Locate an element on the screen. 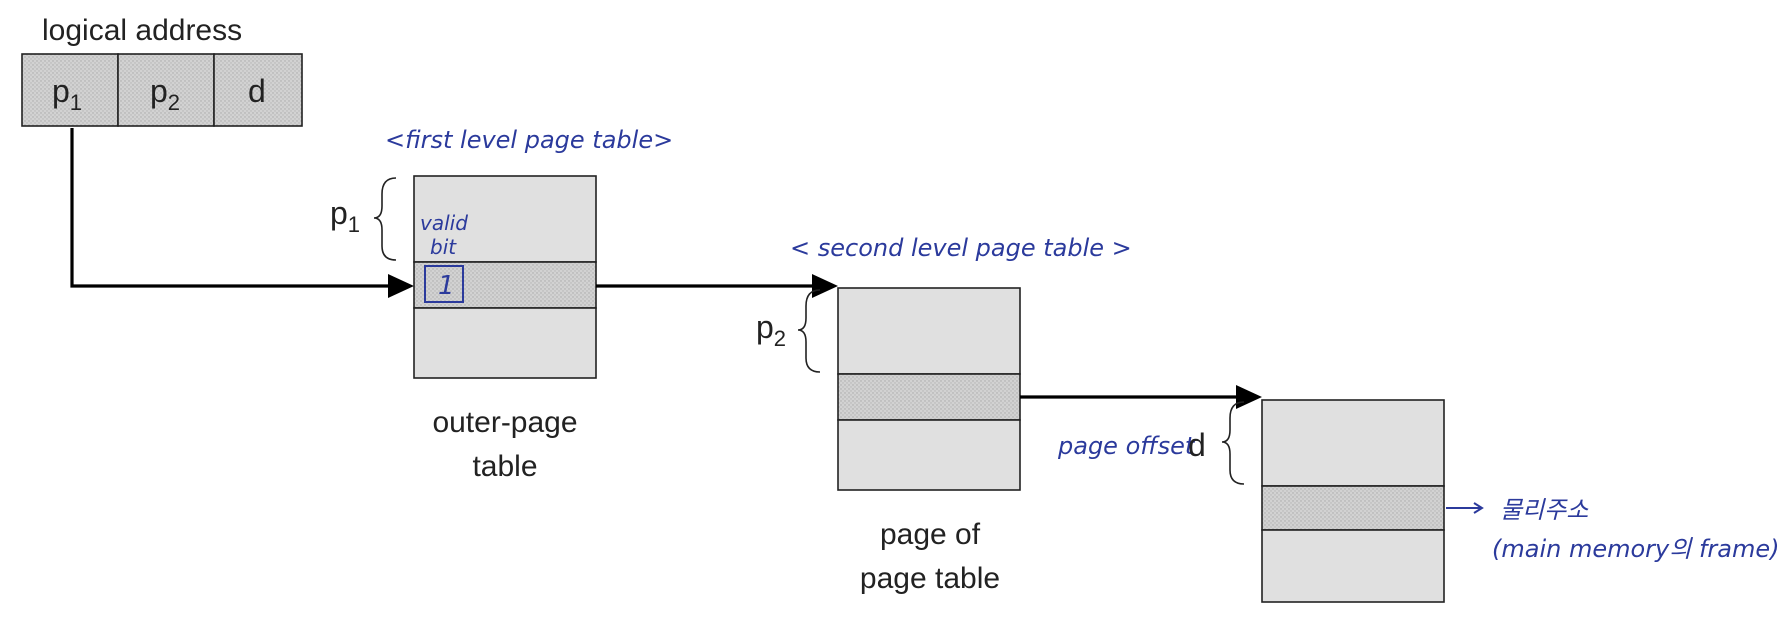  outer-caption-2: table is located at coordinates (504, 466).